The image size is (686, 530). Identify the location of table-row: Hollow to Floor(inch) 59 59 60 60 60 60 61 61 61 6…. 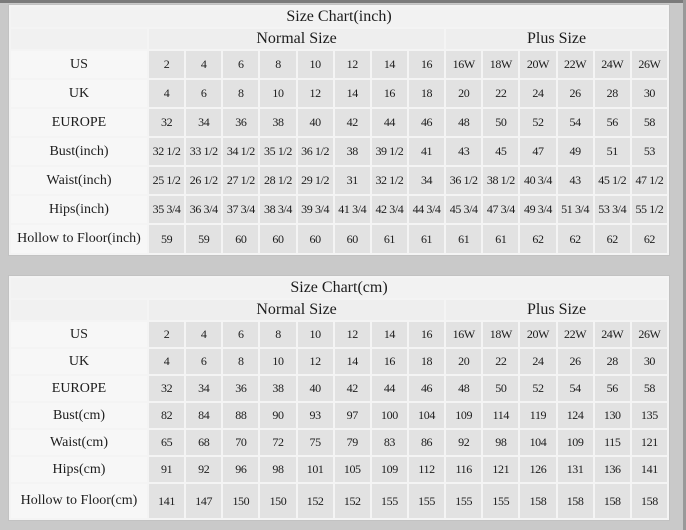
(339, 239).